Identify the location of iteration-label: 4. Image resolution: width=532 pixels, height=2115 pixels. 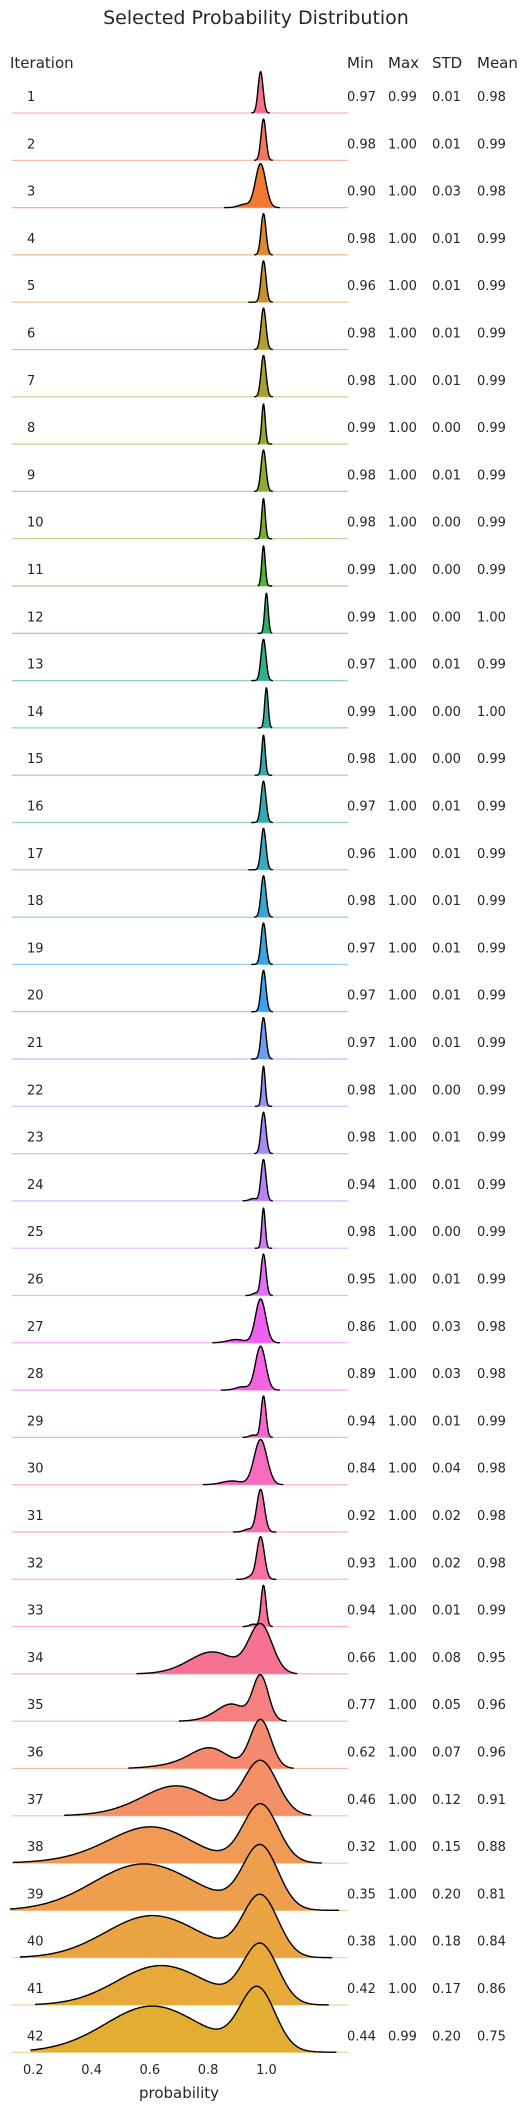
(31, 239).